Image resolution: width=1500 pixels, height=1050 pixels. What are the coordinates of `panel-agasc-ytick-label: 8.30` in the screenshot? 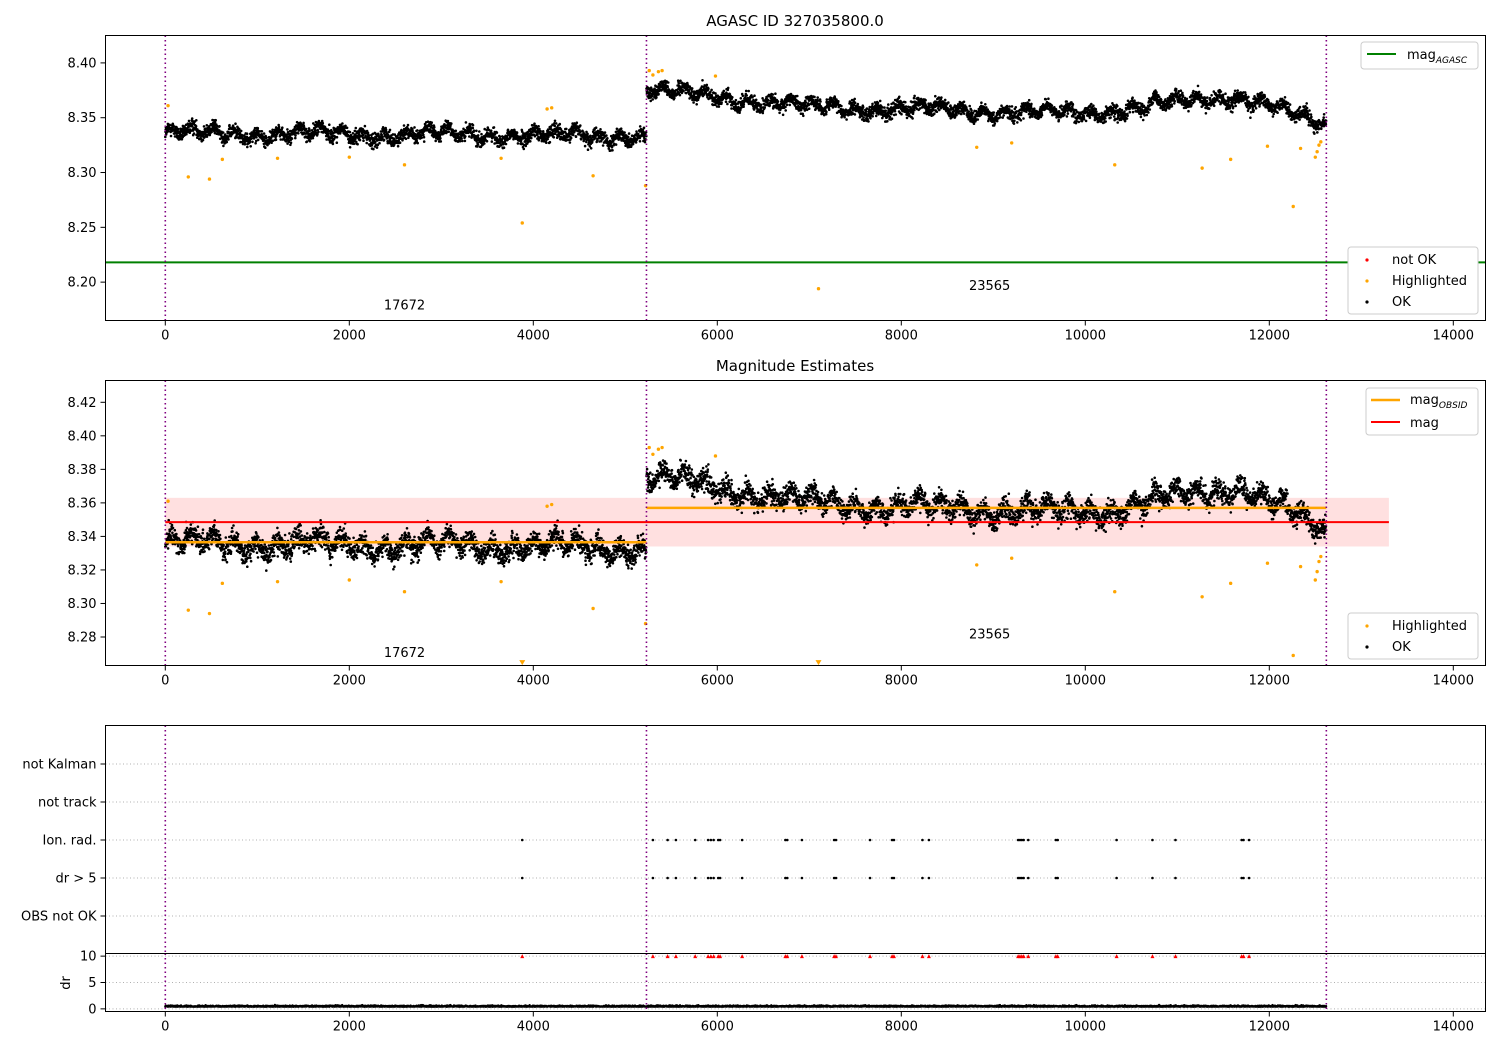 It's located at (82, 173).